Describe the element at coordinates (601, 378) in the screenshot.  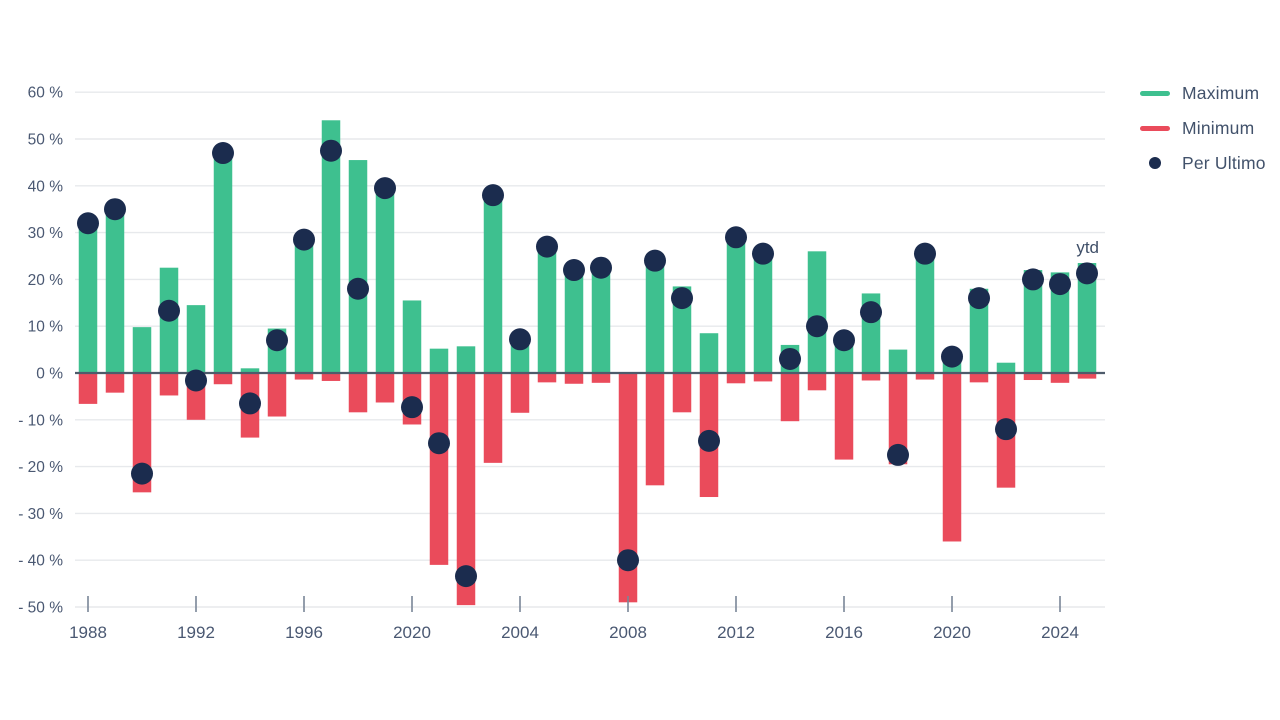
I see `min-bar-2007` at that location.